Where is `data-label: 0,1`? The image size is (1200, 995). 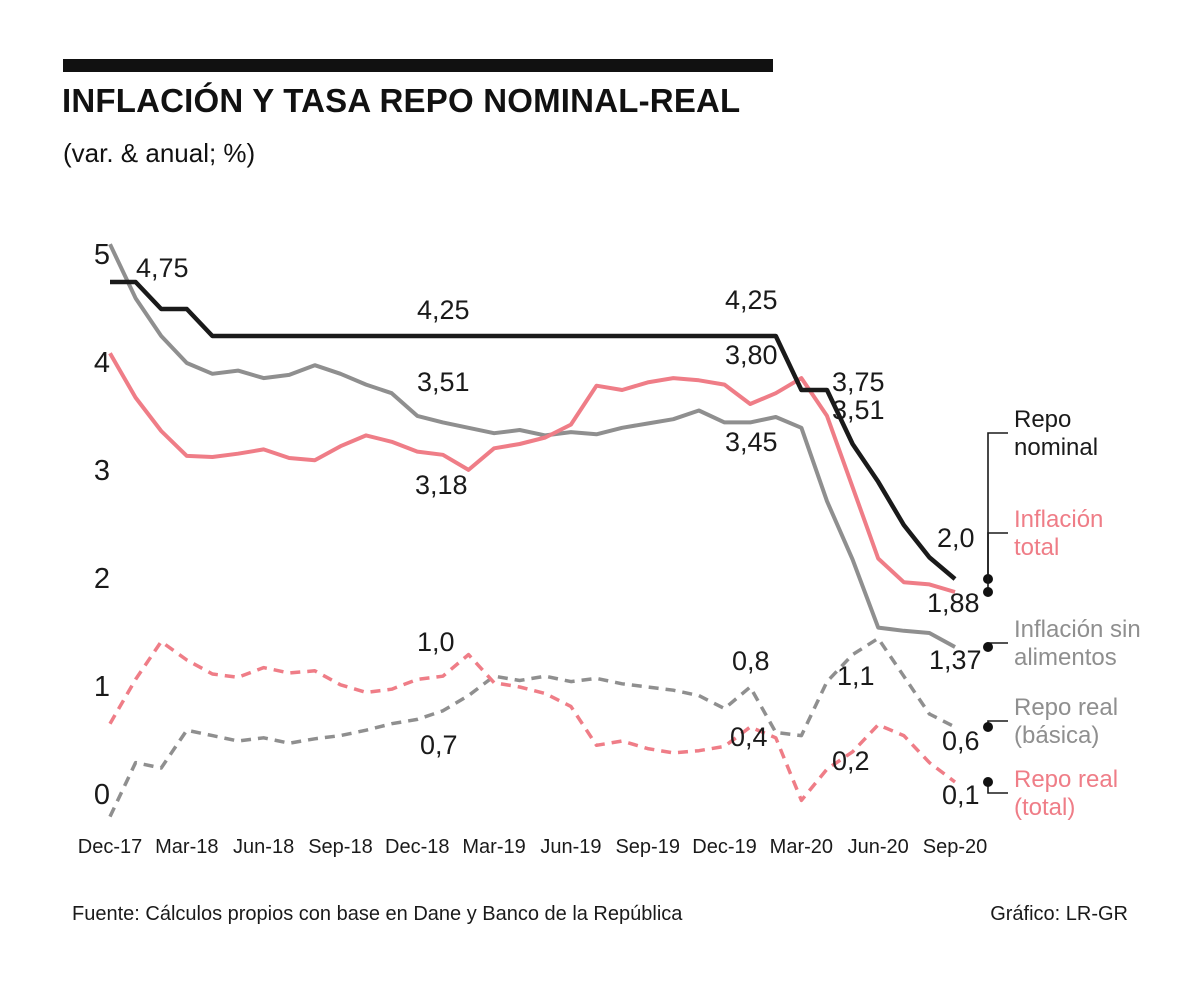 data-label: 0,1 is located at coordinates (961, 795).